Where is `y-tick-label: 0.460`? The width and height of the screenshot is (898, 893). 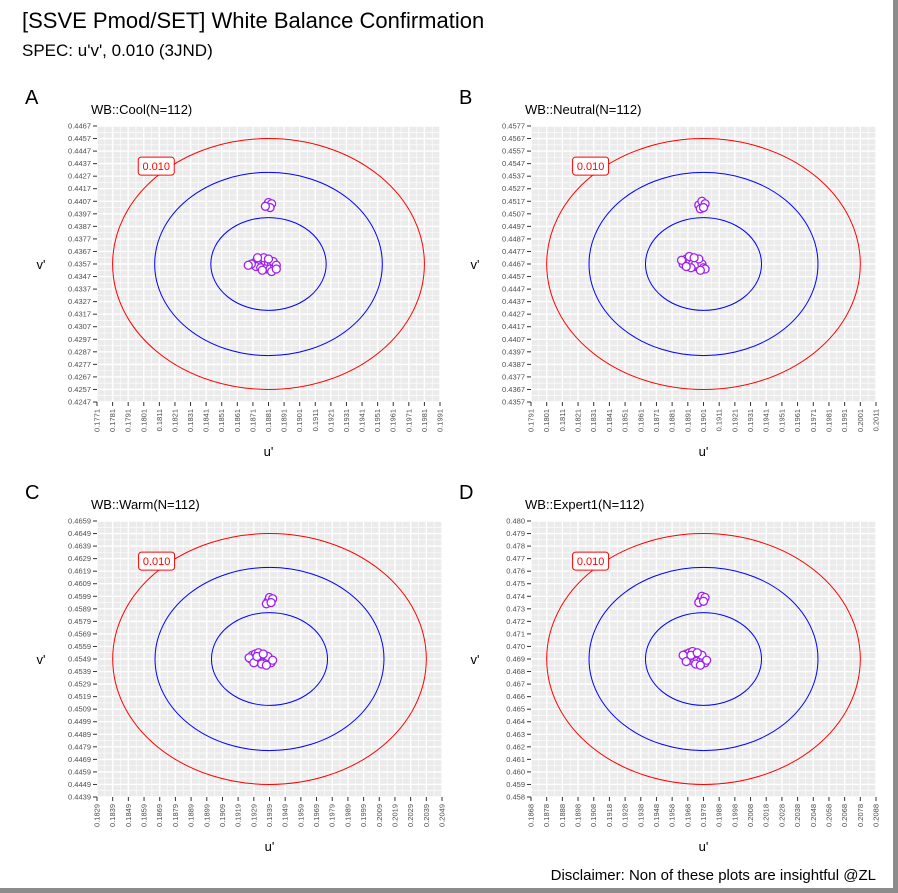
y-tick-label: 0.460 is located at coordinates (515, 771).